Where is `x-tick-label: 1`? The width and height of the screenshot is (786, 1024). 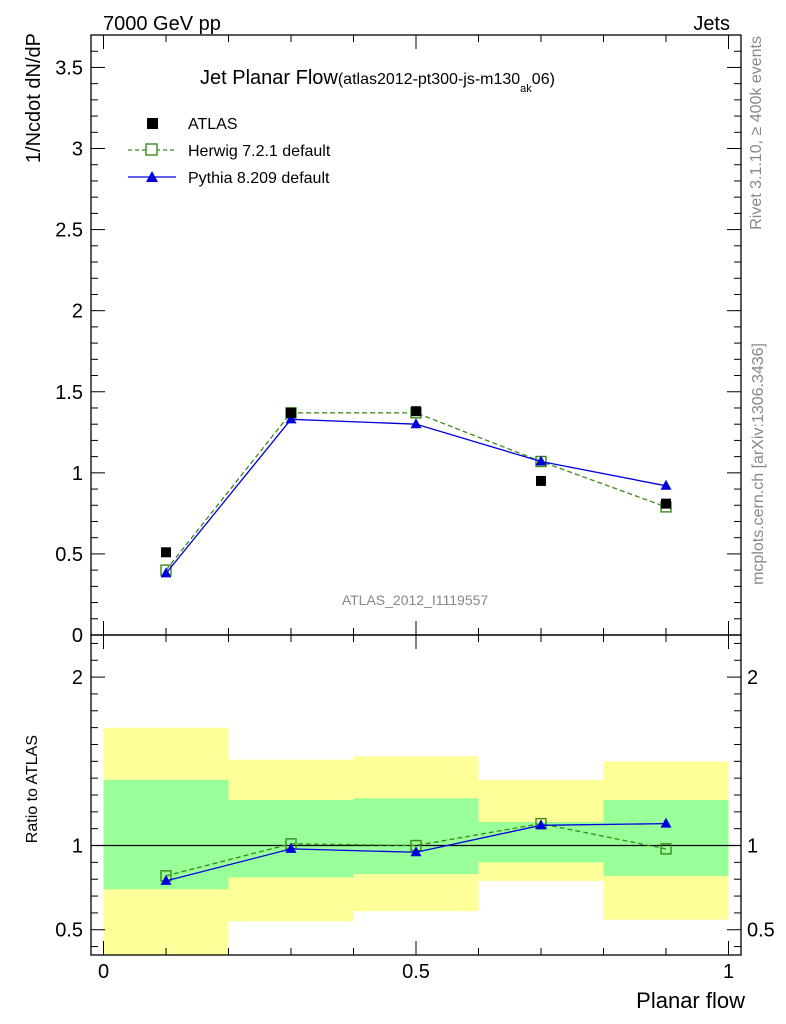
x-tick-label: 1 is located at coordinates (728, 972).